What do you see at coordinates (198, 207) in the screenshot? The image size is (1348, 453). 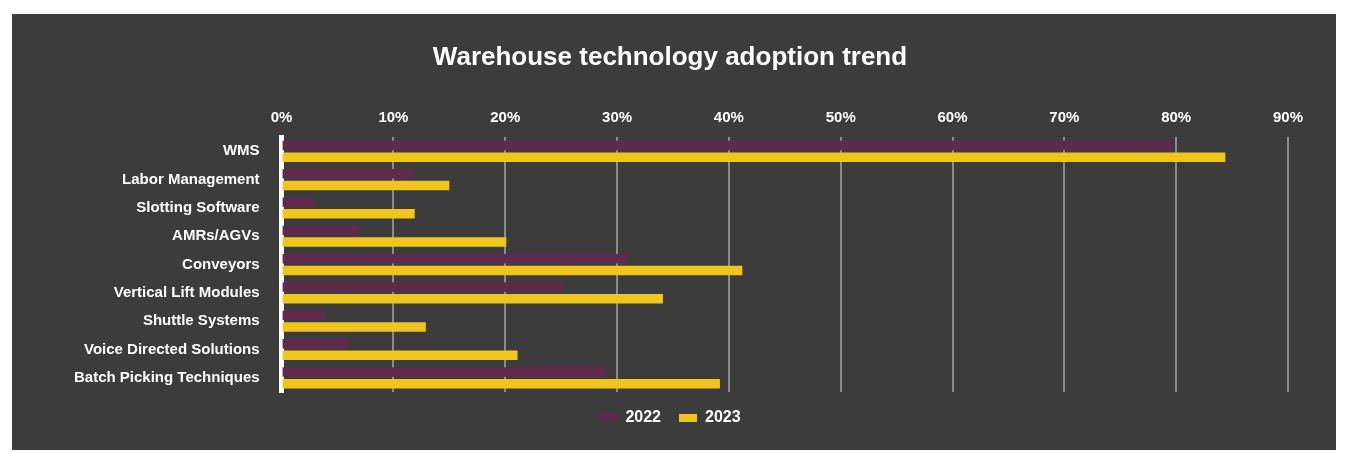 I see `y-tick-label: Slotting Software` at bounding box center [198, 207].